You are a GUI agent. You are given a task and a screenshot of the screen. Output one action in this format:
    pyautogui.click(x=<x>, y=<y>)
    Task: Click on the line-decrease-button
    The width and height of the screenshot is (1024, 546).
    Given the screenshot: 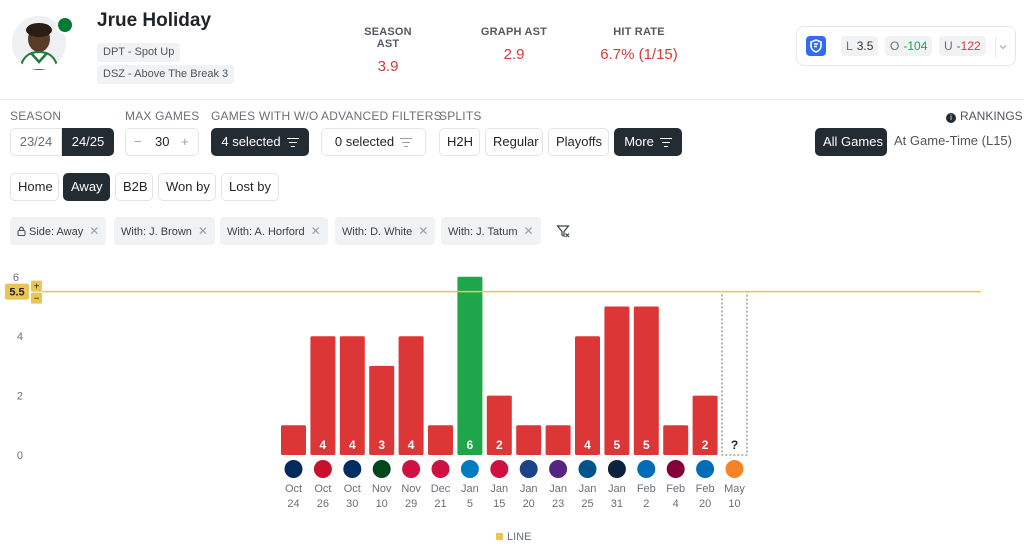 What is the action you would take?
    pyautogui.click(x=36, y=298)
    